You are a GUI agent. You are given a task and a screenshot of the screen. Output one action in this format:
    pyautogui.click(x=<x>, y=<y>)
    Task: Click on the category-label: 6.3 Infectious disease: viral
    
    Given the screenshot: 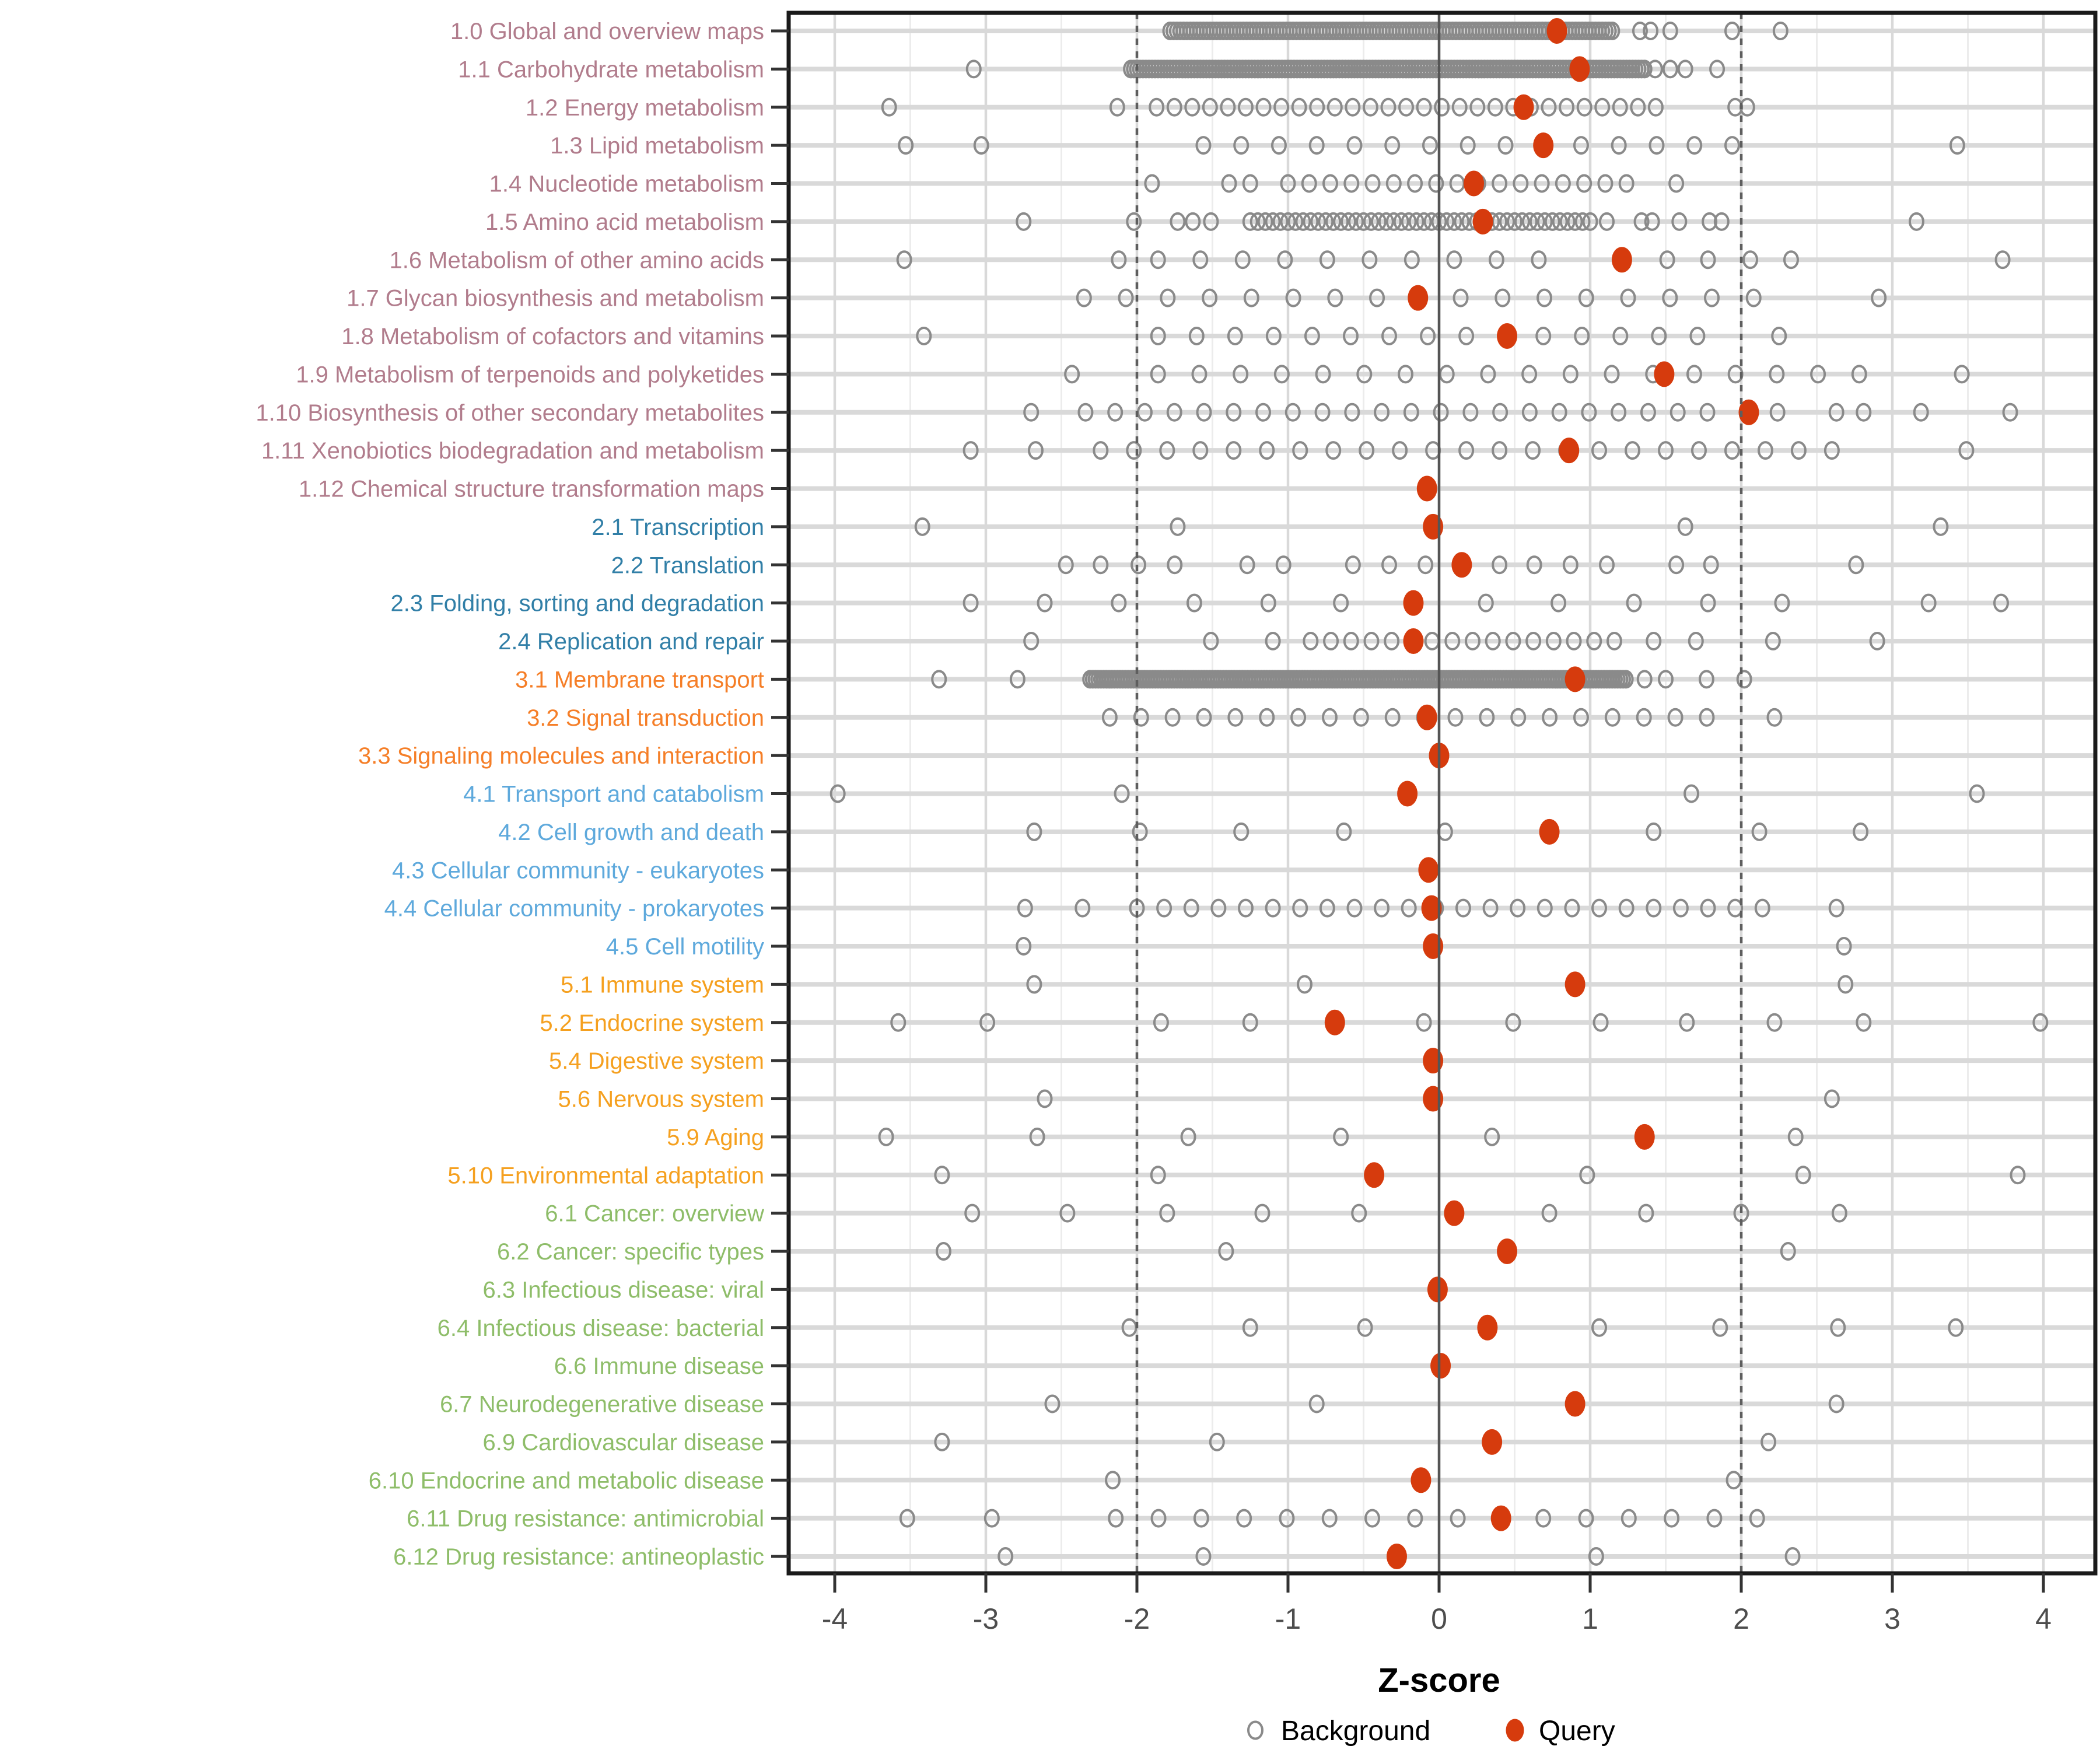 What is the action you would take?
    pyautogui.click(x=624, y=1290)
    